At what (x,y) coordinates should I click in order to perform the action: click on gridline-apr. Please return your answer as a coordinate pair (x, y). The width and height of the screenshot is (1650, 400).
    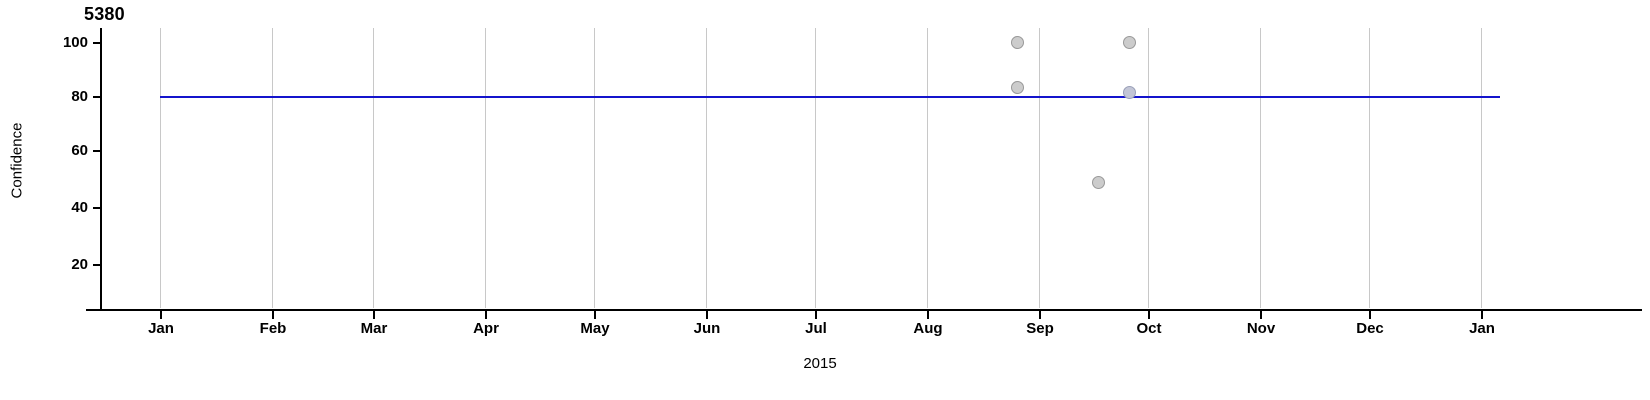
    Looking at the image, I should click on (485, 168).